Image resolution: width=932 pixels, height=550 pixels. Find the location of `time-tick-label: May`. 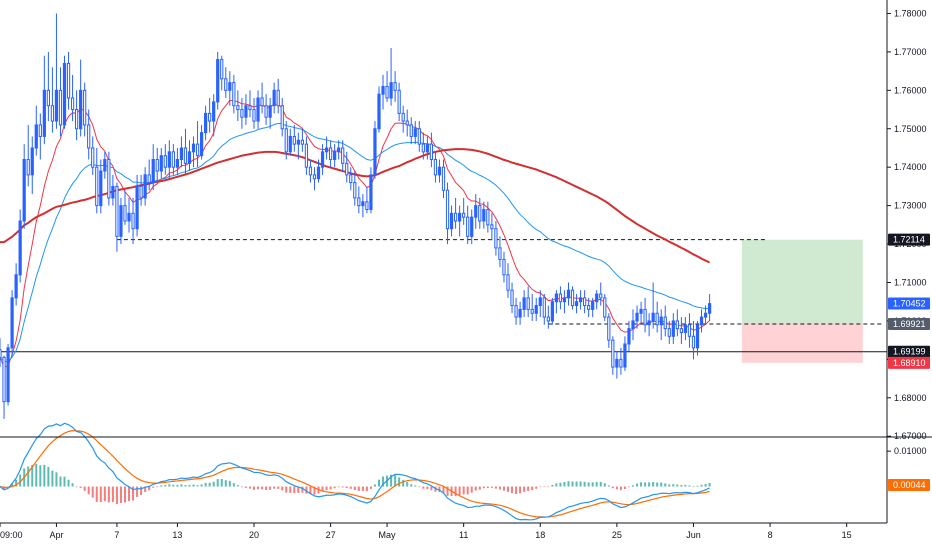

time-tick-label: May is located at coordinates (388, 535).